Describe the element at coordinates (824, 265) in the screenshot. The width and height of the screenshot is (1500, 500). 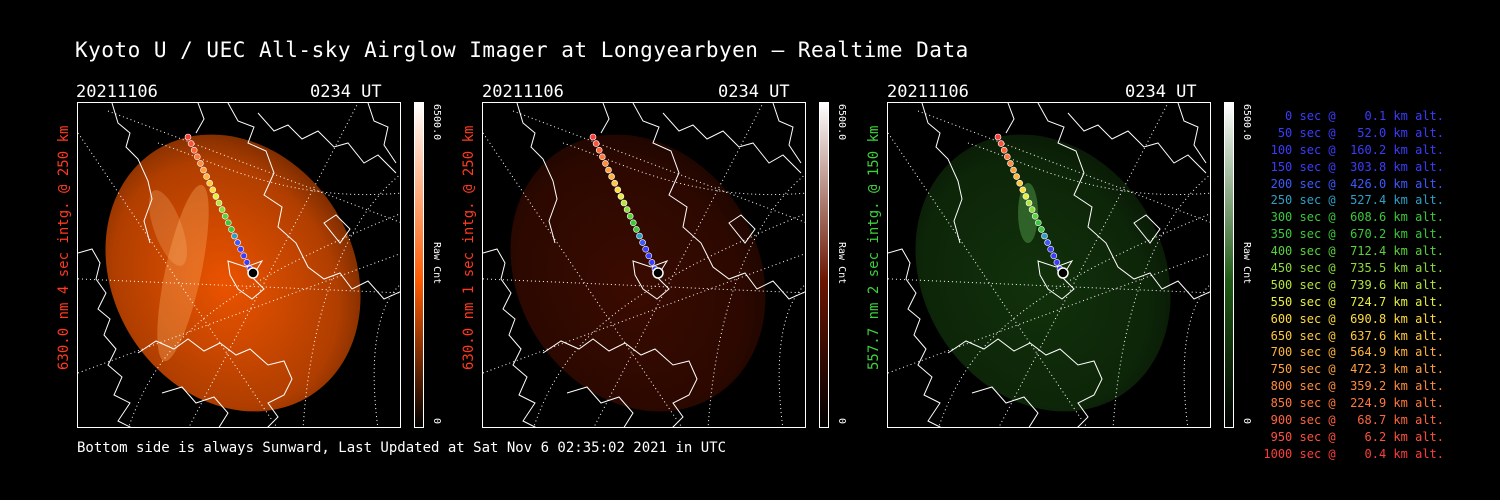
I see `panel-2-colorbar` at that location.